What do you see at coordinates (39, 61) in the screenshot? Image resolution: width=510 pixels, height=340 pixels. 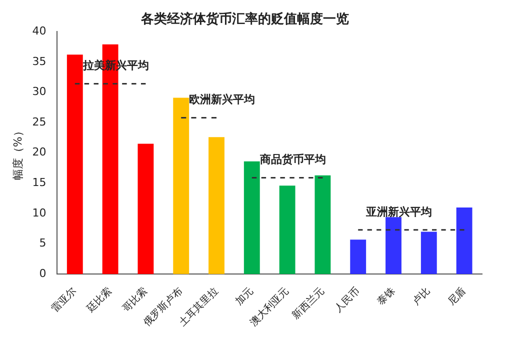 I see `y-tick-label: 35` at bounding box center [39, 61].